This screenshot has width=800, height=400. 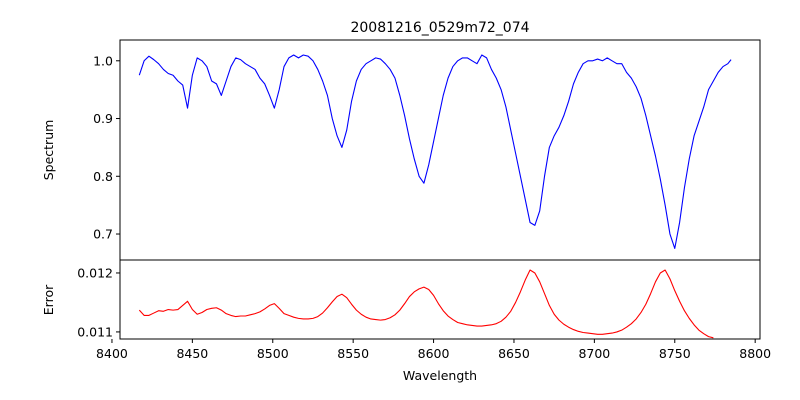 I want to click on xtick-label: 8550, so click(x=353, y=353).